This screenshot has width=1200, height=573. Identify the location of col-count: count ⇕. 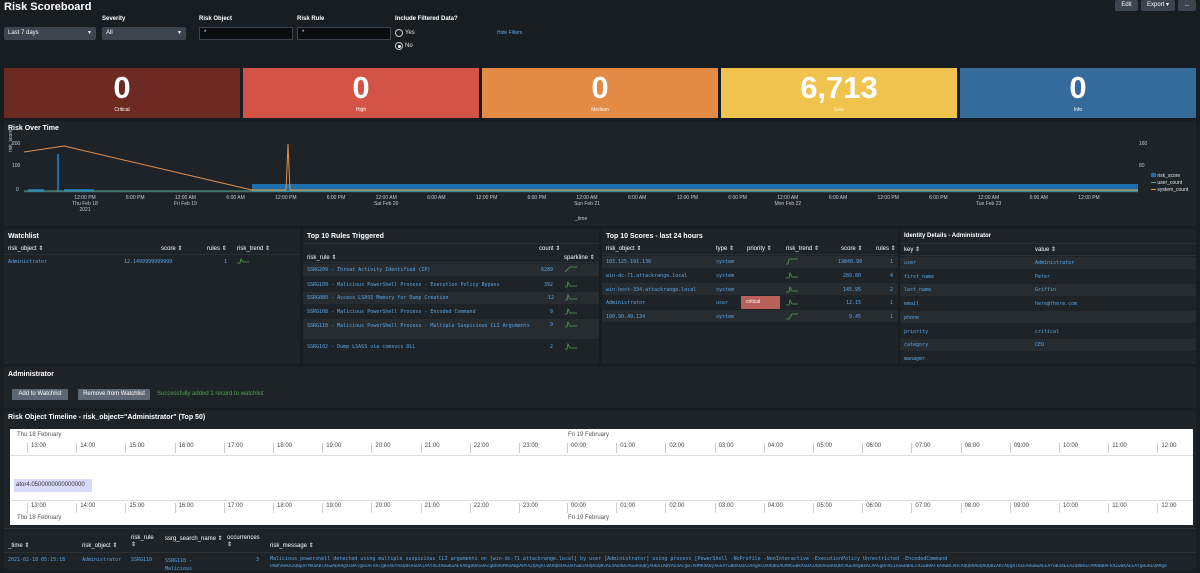
(549, 248).